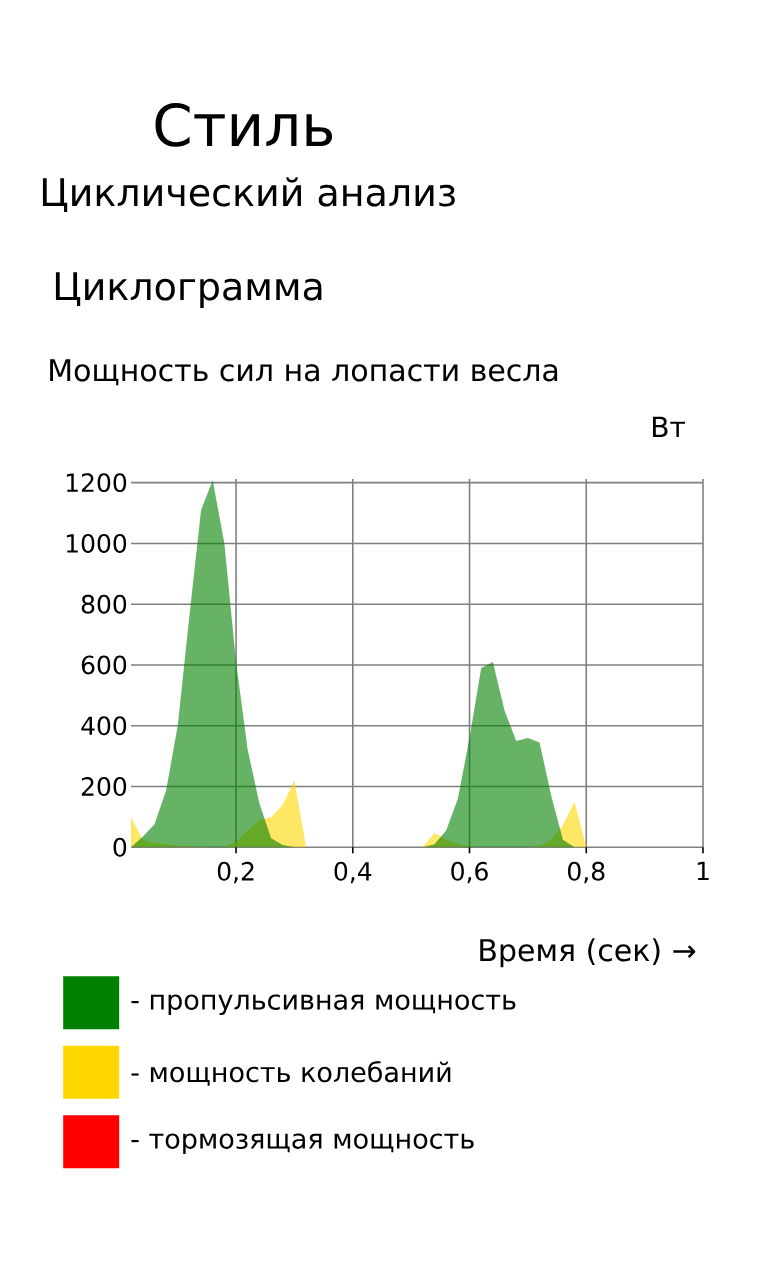 This screenshot has width=768, height=1280. What do you see at coordinates (703, 871) in the screenshot?
I see `x-tick-label: 1` at bounding box center [703, 871].